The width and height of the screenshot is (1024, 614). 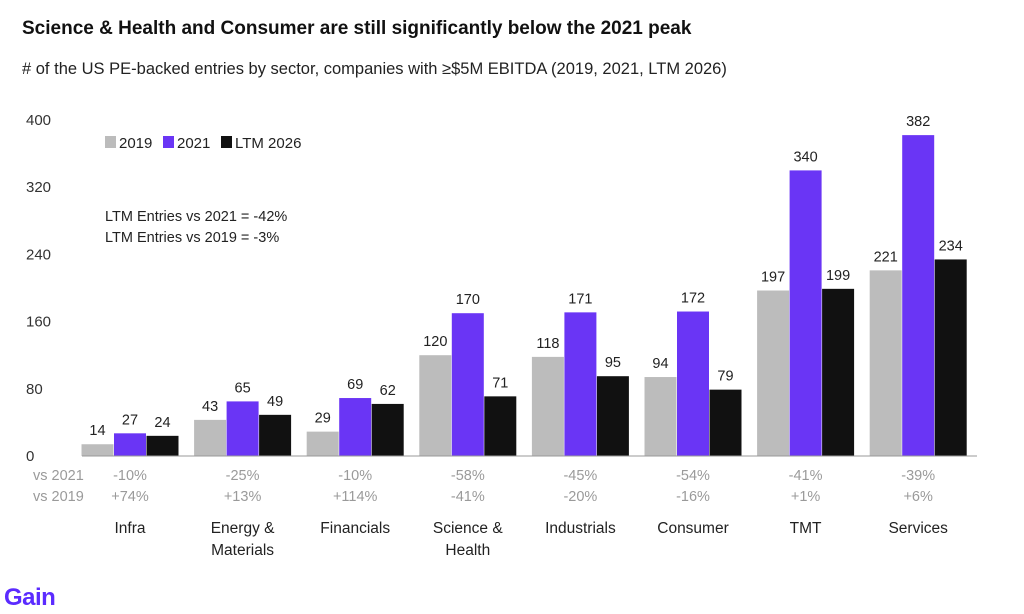 What do you see at coordinates (58, 476) in the screenshot?
I see `vs-2021-label: vs 2021` at bounding box center [58, 476].